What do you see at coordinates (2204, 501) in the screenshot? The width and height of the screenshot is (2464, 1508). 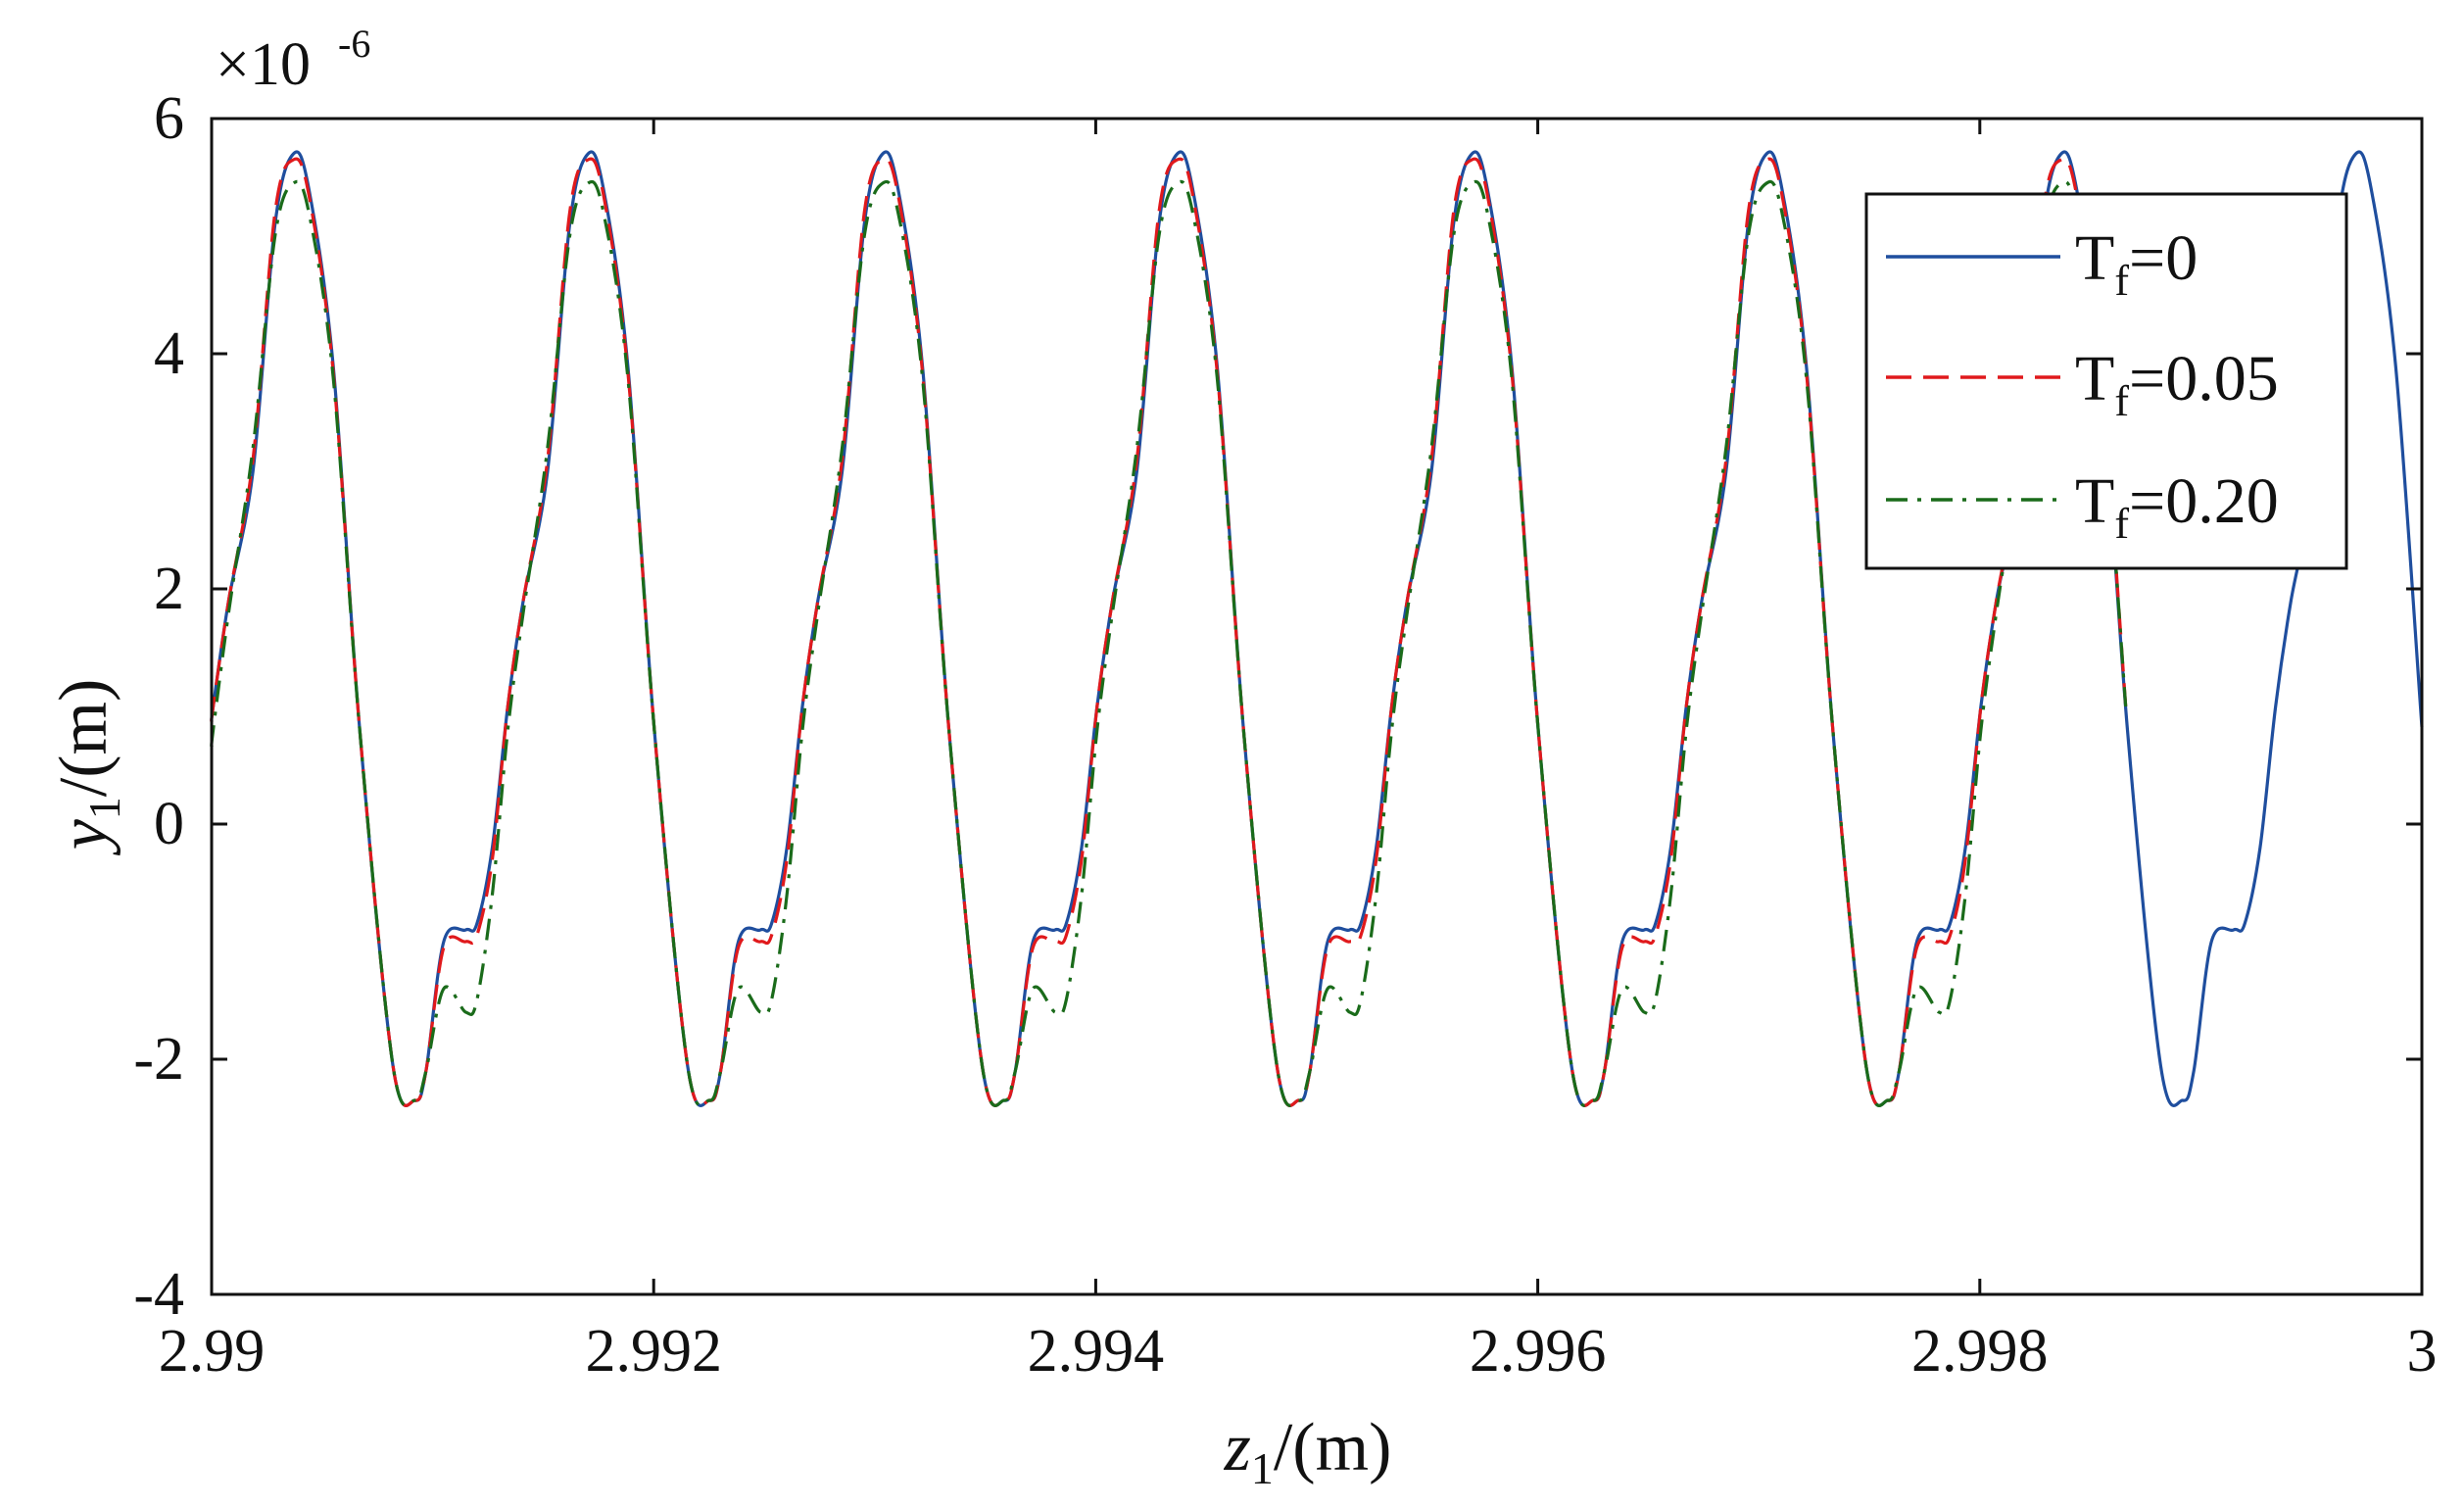 I see `legend-label-tf-020-value: =0.20` at bounding box center [2204, 501].